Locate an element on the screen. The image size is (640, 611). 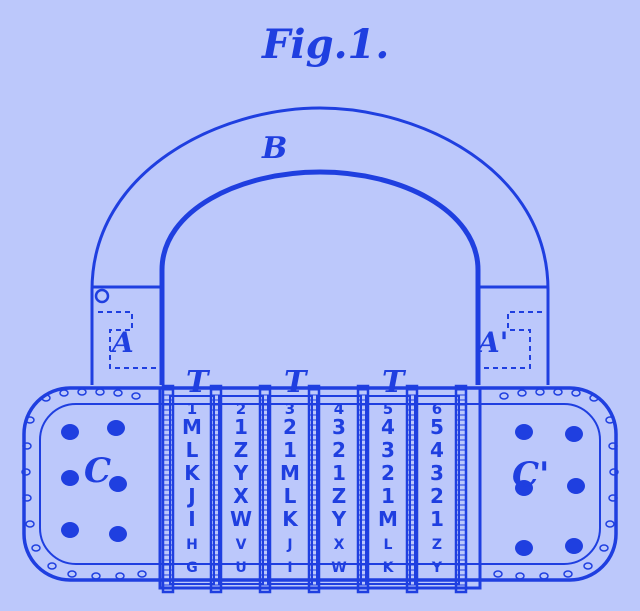
wheel-top-mark: 3 is located at coordinates (290, 409).